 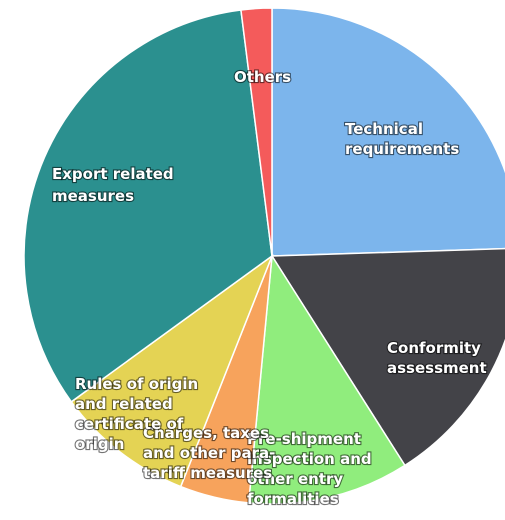 What do you see at coordinates (402, 139) in the screenshot?
I see `slice-label: Technical requirements` at bounding box center [402, 139].